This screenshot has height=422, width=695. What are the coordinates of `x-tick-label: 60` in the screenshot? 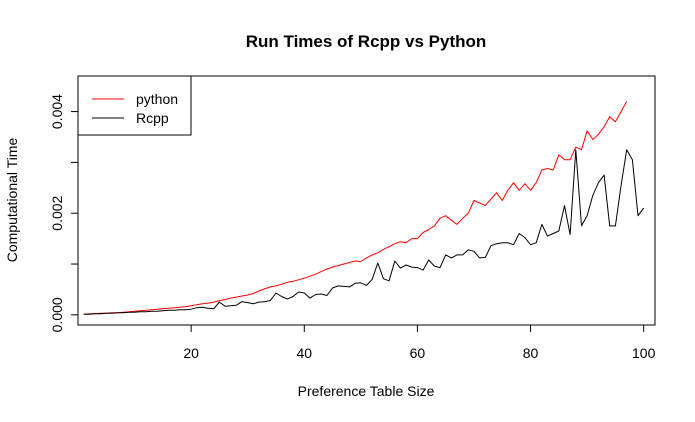 It's located at (418, 353).